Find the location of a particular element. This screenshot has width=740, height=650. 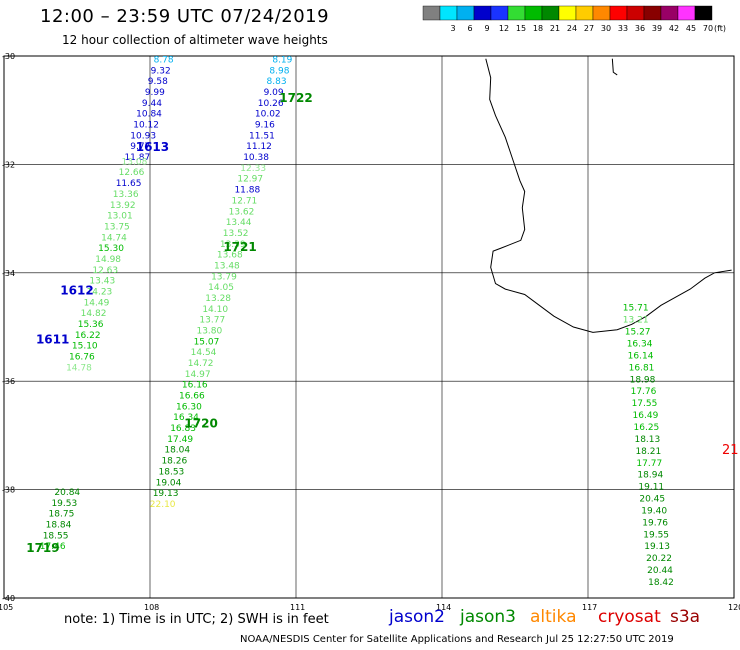

legend-unit: (ft) is located at coordinates (720, 28).